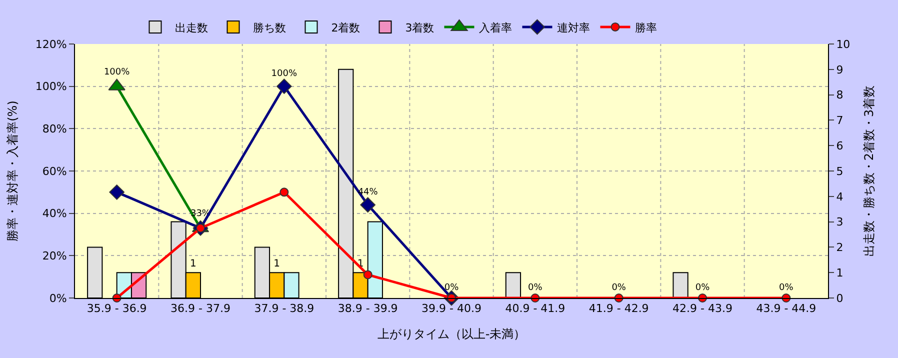  Describe the element at coordinates (618, 309) in the screenshot. I see `x-tick-label: 41.9 - 42.9` at that location.